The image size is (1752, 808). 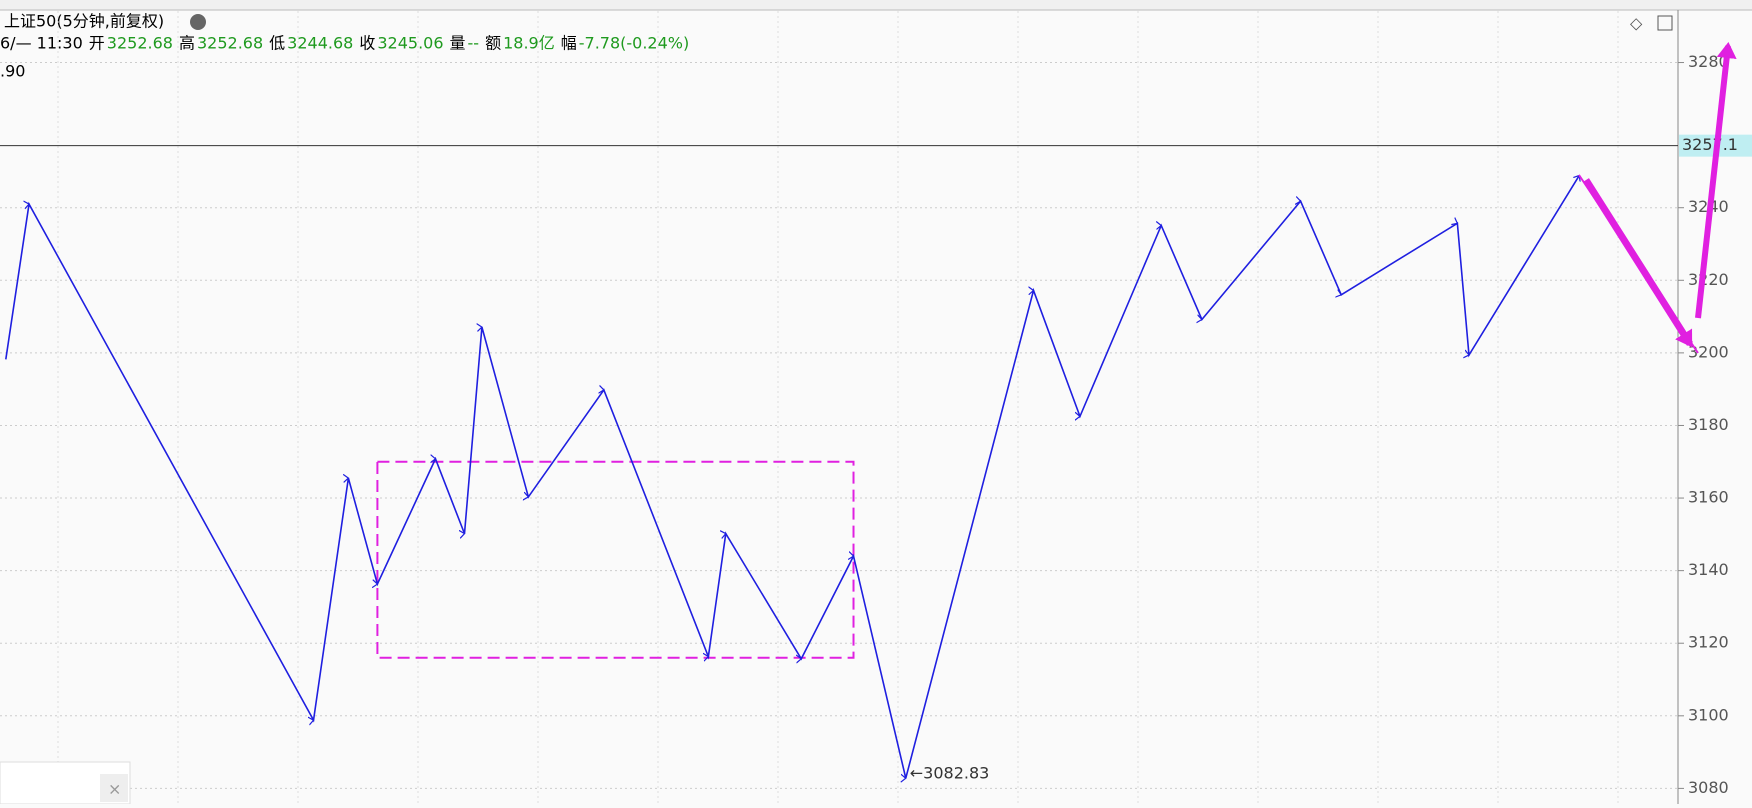 What do you see at coordinates (1710, 144) in the screenshot?
I see `price-tag-label: 3257.1` at bounding box center [1710, 144].